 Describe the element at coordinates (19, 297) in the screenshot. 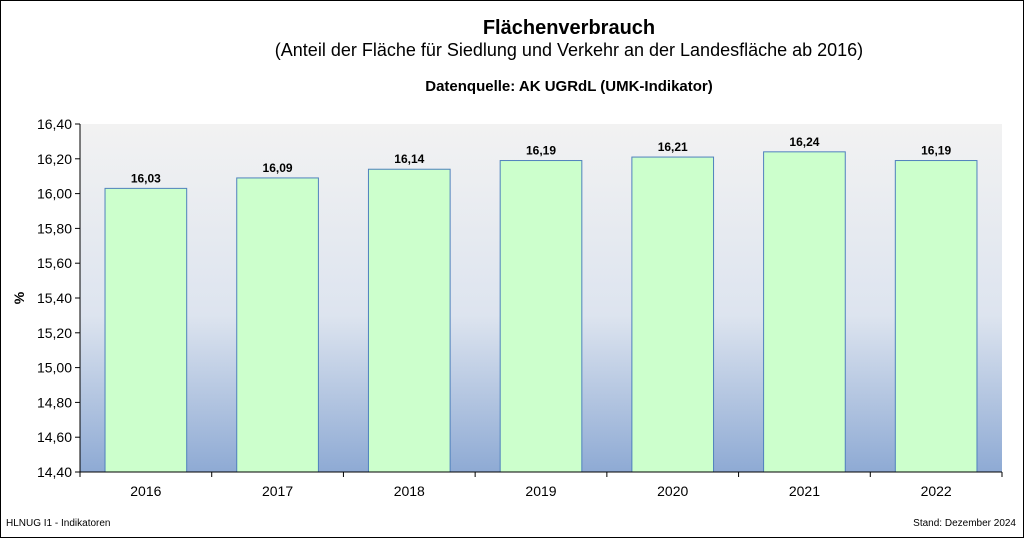

I see `y-axis-label: %` at that location.